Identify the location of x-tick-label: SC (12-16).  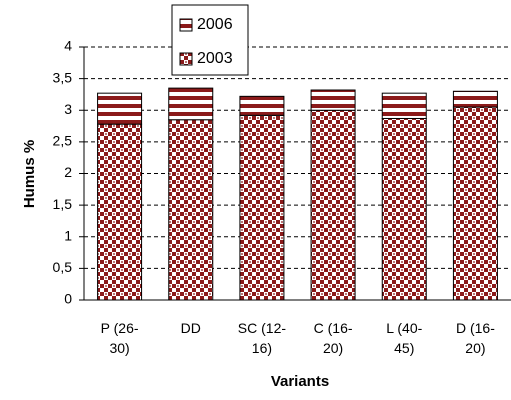
(262, 338).